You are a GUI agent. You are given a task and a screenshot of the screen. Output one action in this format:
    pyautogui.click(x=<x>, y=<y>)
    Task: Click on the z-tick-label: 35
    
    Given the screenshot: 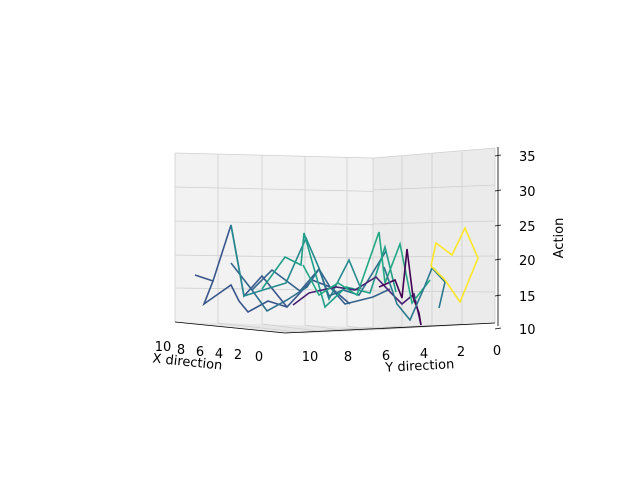 What is the action you would take?
    pyautogui.click(x=527, y=157)
    